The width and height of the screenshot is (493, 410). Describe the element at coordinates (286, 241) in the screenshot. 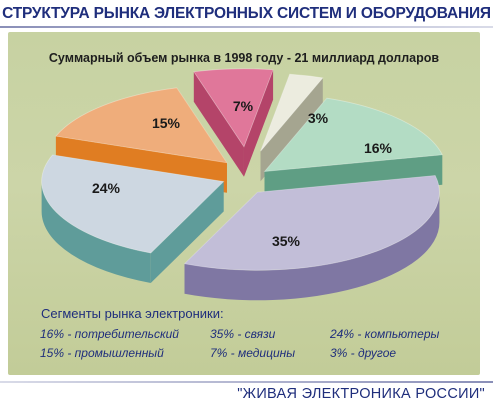

I see `pie-slice-label: 35%` at that location.